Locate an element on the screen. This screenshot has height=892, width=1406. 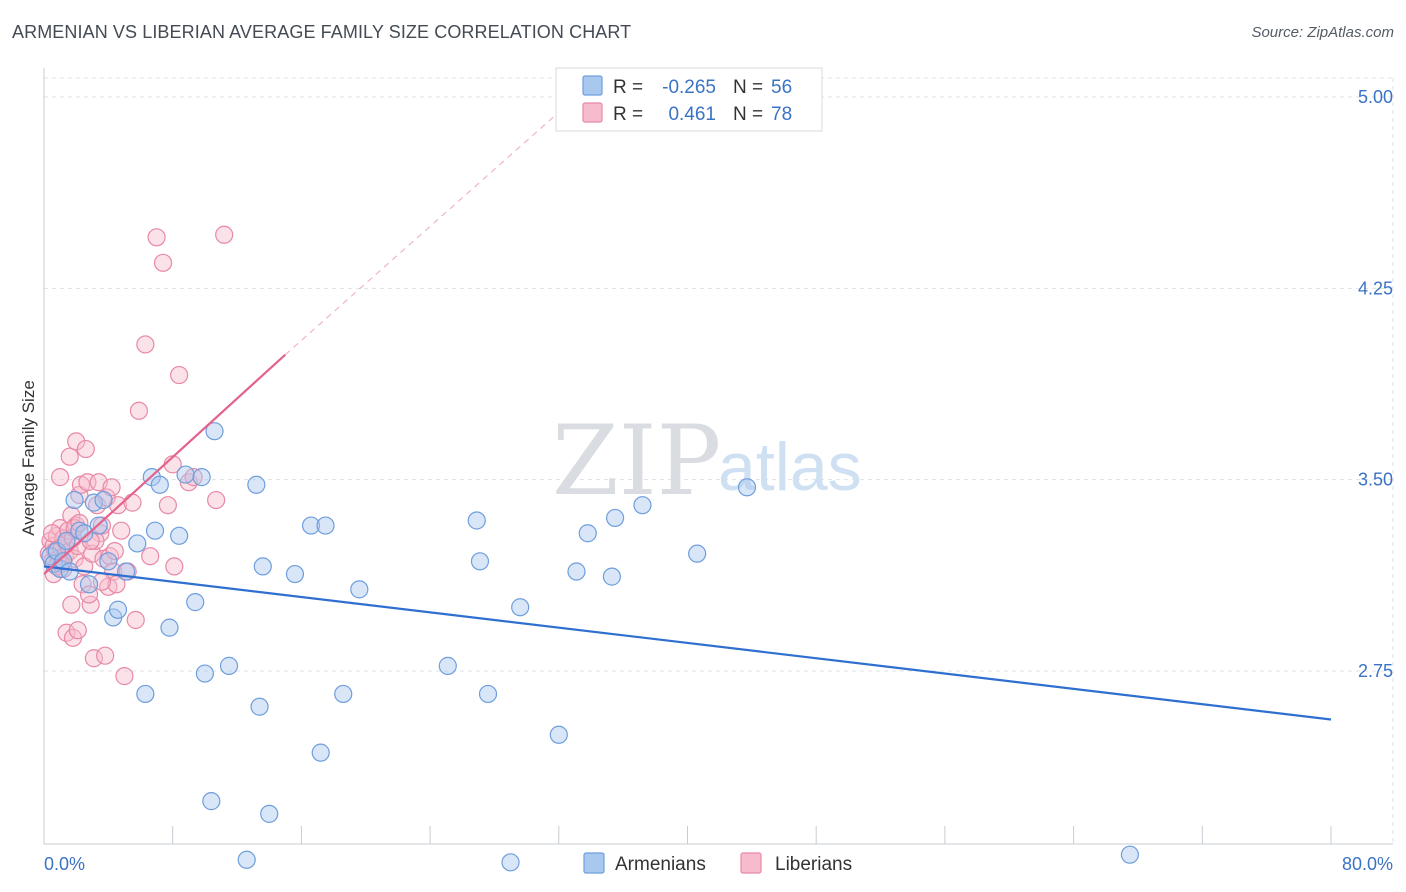
legend-r-value-liberians: 0.461 is located at coordinates (692, 114).